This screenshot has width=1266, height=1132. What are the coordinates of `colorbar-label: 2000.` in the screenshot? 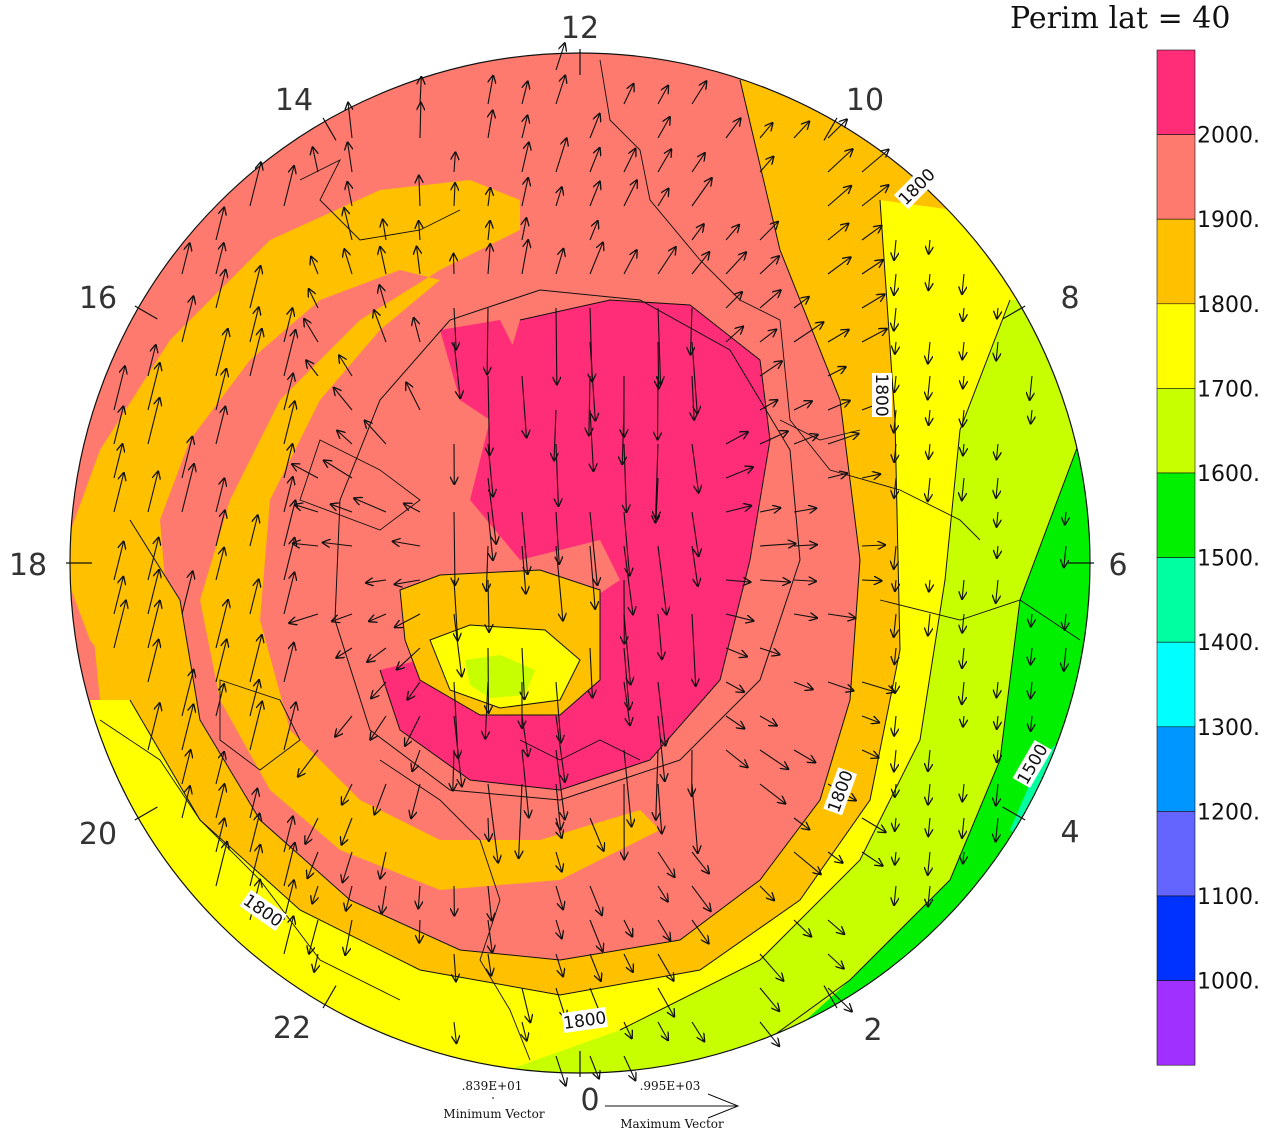 It's located at (1228, 136).